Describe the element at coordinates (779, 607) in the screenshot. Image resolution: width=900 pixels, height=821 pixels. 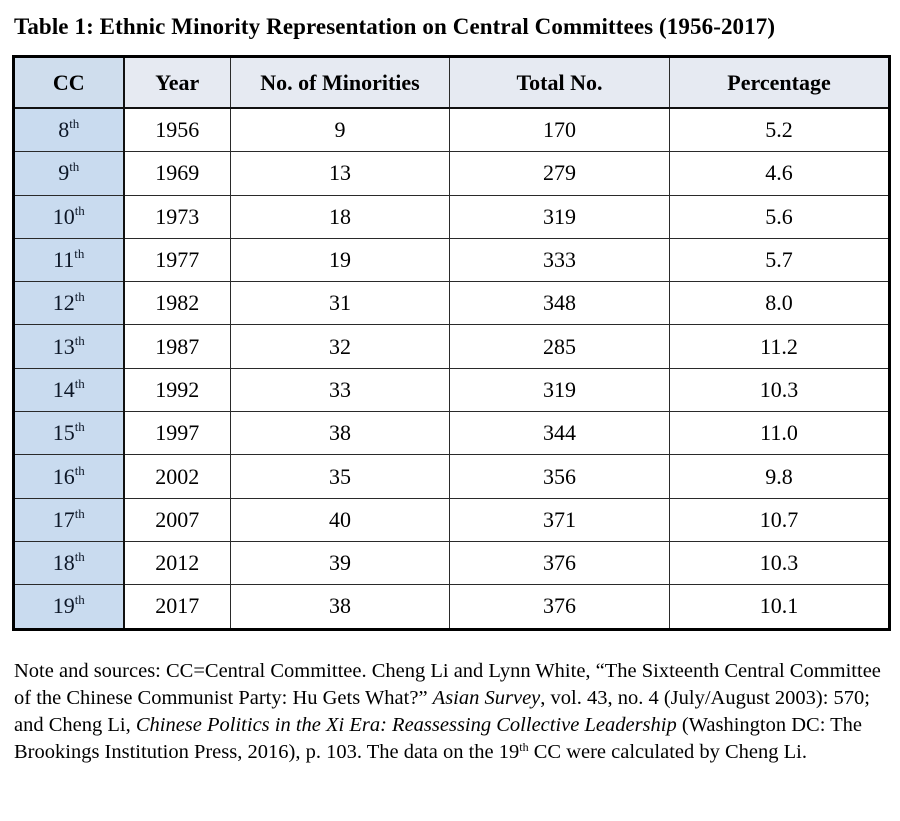
I see `cell-percentage: 10.1` at that location.